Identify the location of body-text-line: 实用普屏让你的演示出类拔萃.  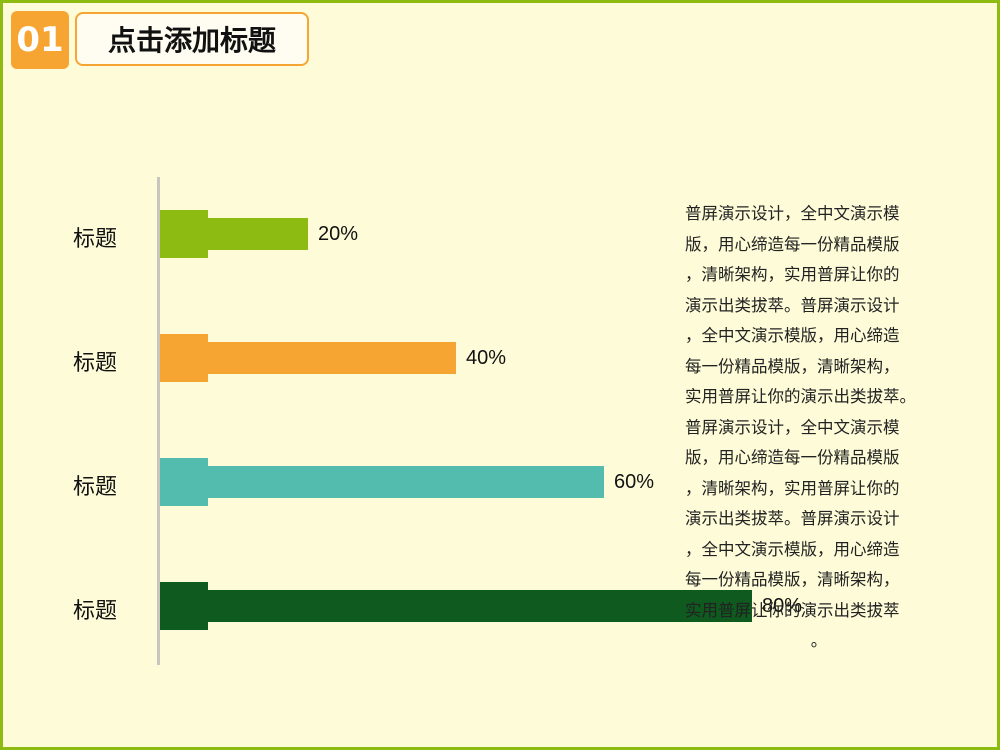
(792, 610).